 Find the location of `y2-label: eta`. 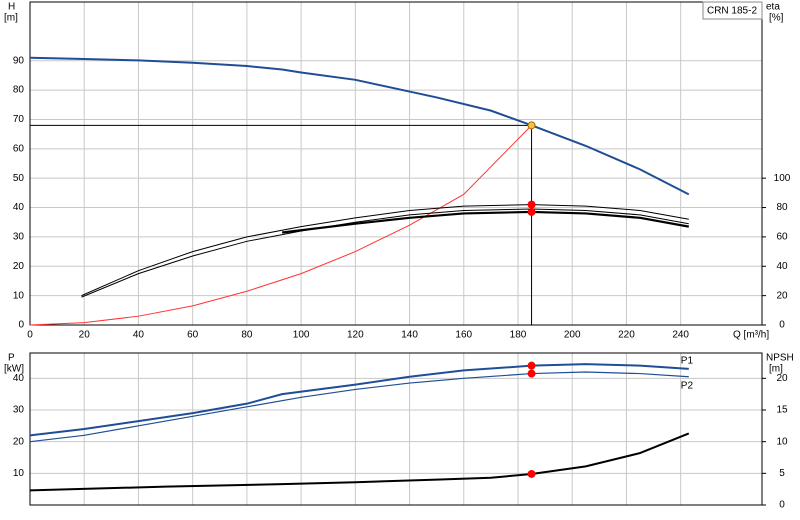

y2-label: eta is located at coordinates (773, 7).